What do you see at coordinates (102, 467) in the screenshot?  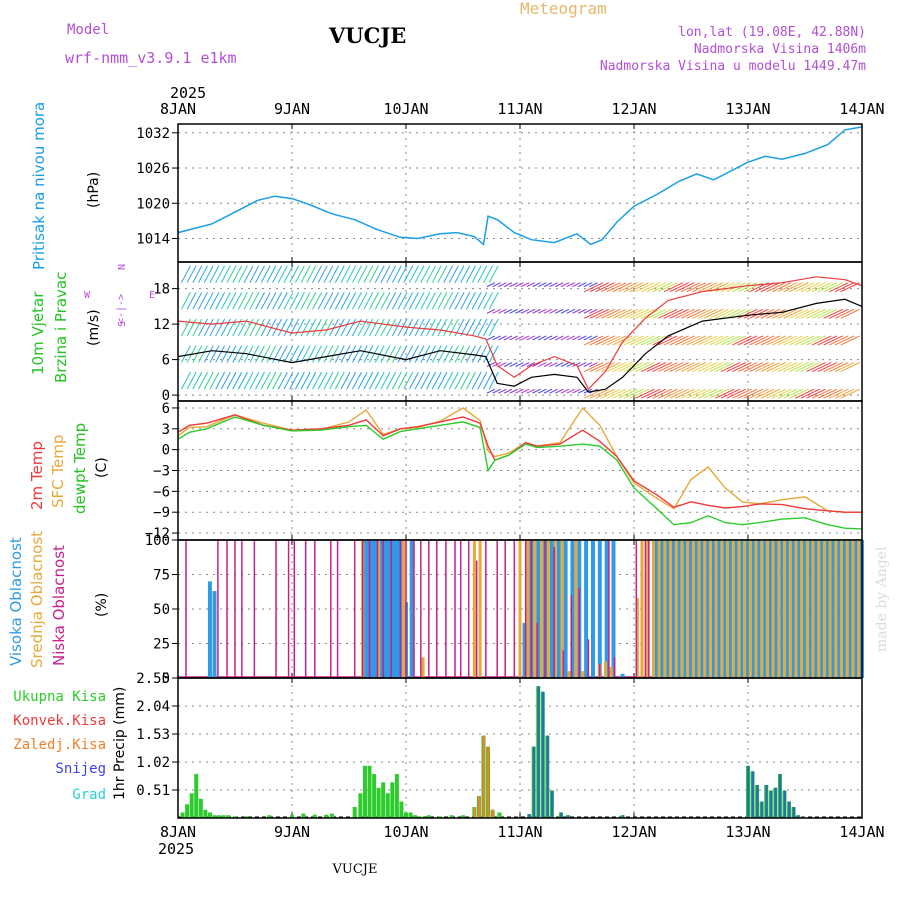 I see `temp-unit: (C)` at bounding box center [102, 467].